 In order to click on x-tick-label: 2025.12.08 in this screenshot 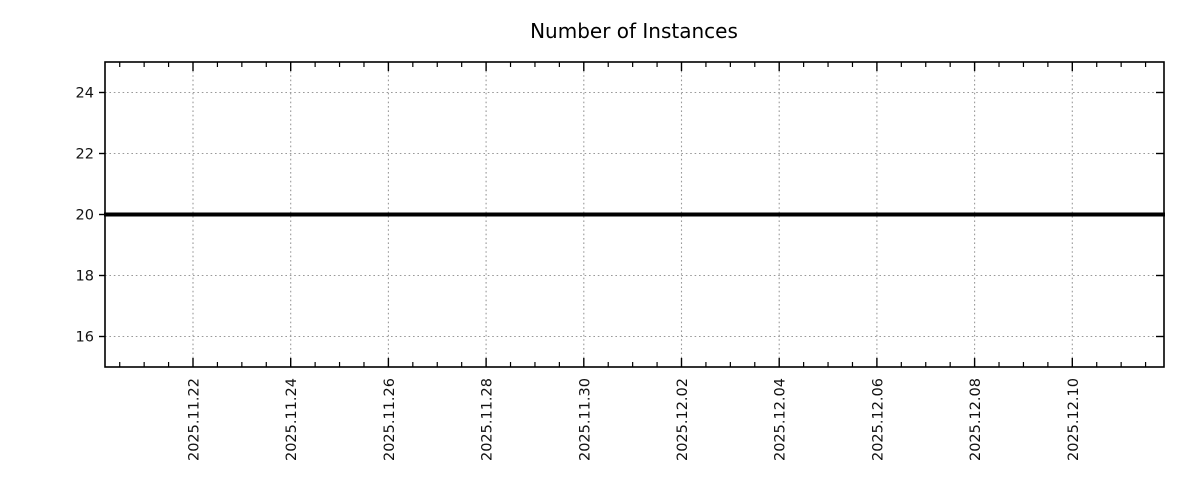, I will do `click(976, 419)`.